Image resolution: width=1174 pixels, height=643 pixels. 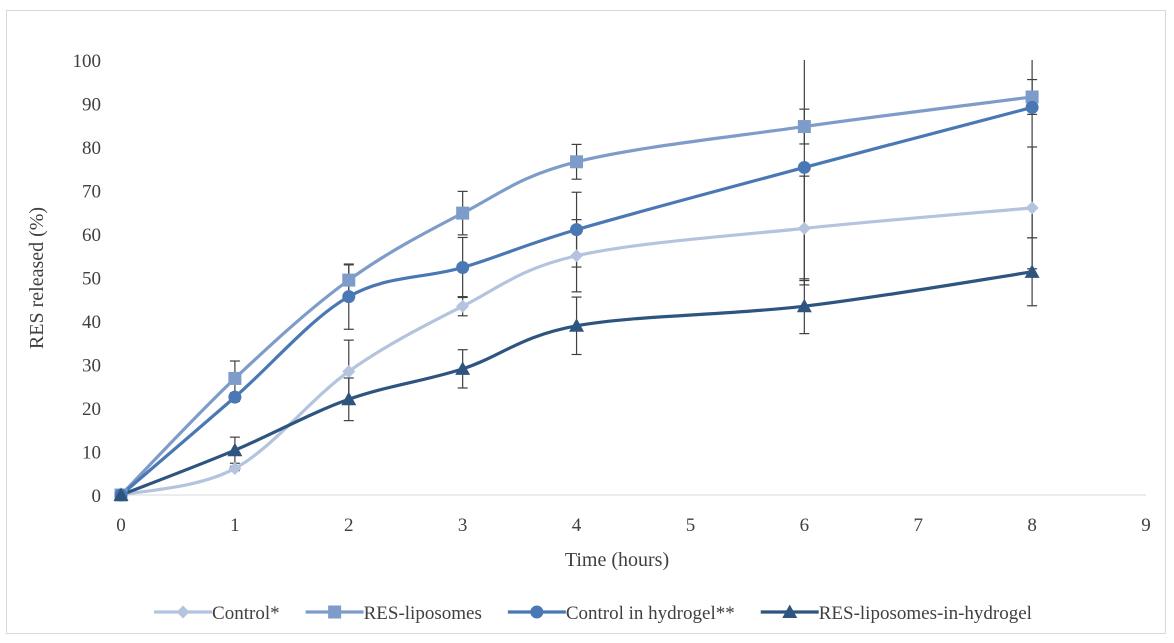 I want to click on legend-label: Control*, so click(x=246, y=613).